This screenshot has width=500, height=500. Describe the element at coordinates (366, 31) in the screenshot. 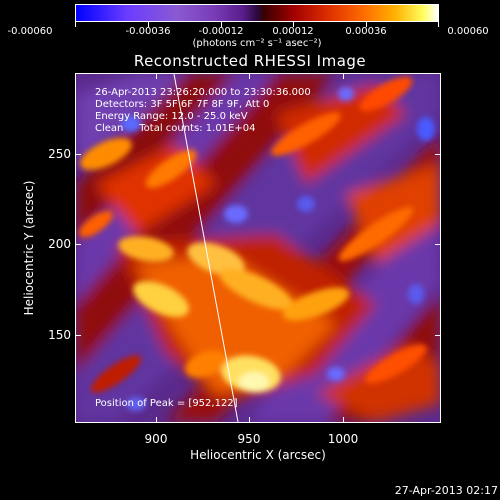

I see `colorbar-tick-label: 0.00036` at that location.